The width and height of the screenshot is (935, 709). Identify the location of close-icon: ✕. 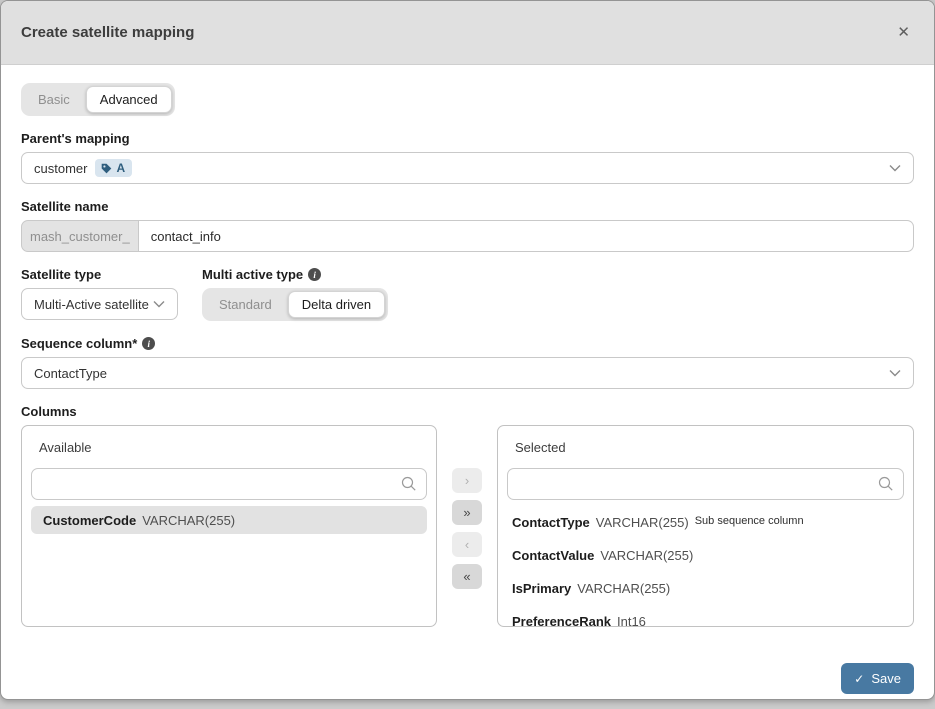
(903, 32).